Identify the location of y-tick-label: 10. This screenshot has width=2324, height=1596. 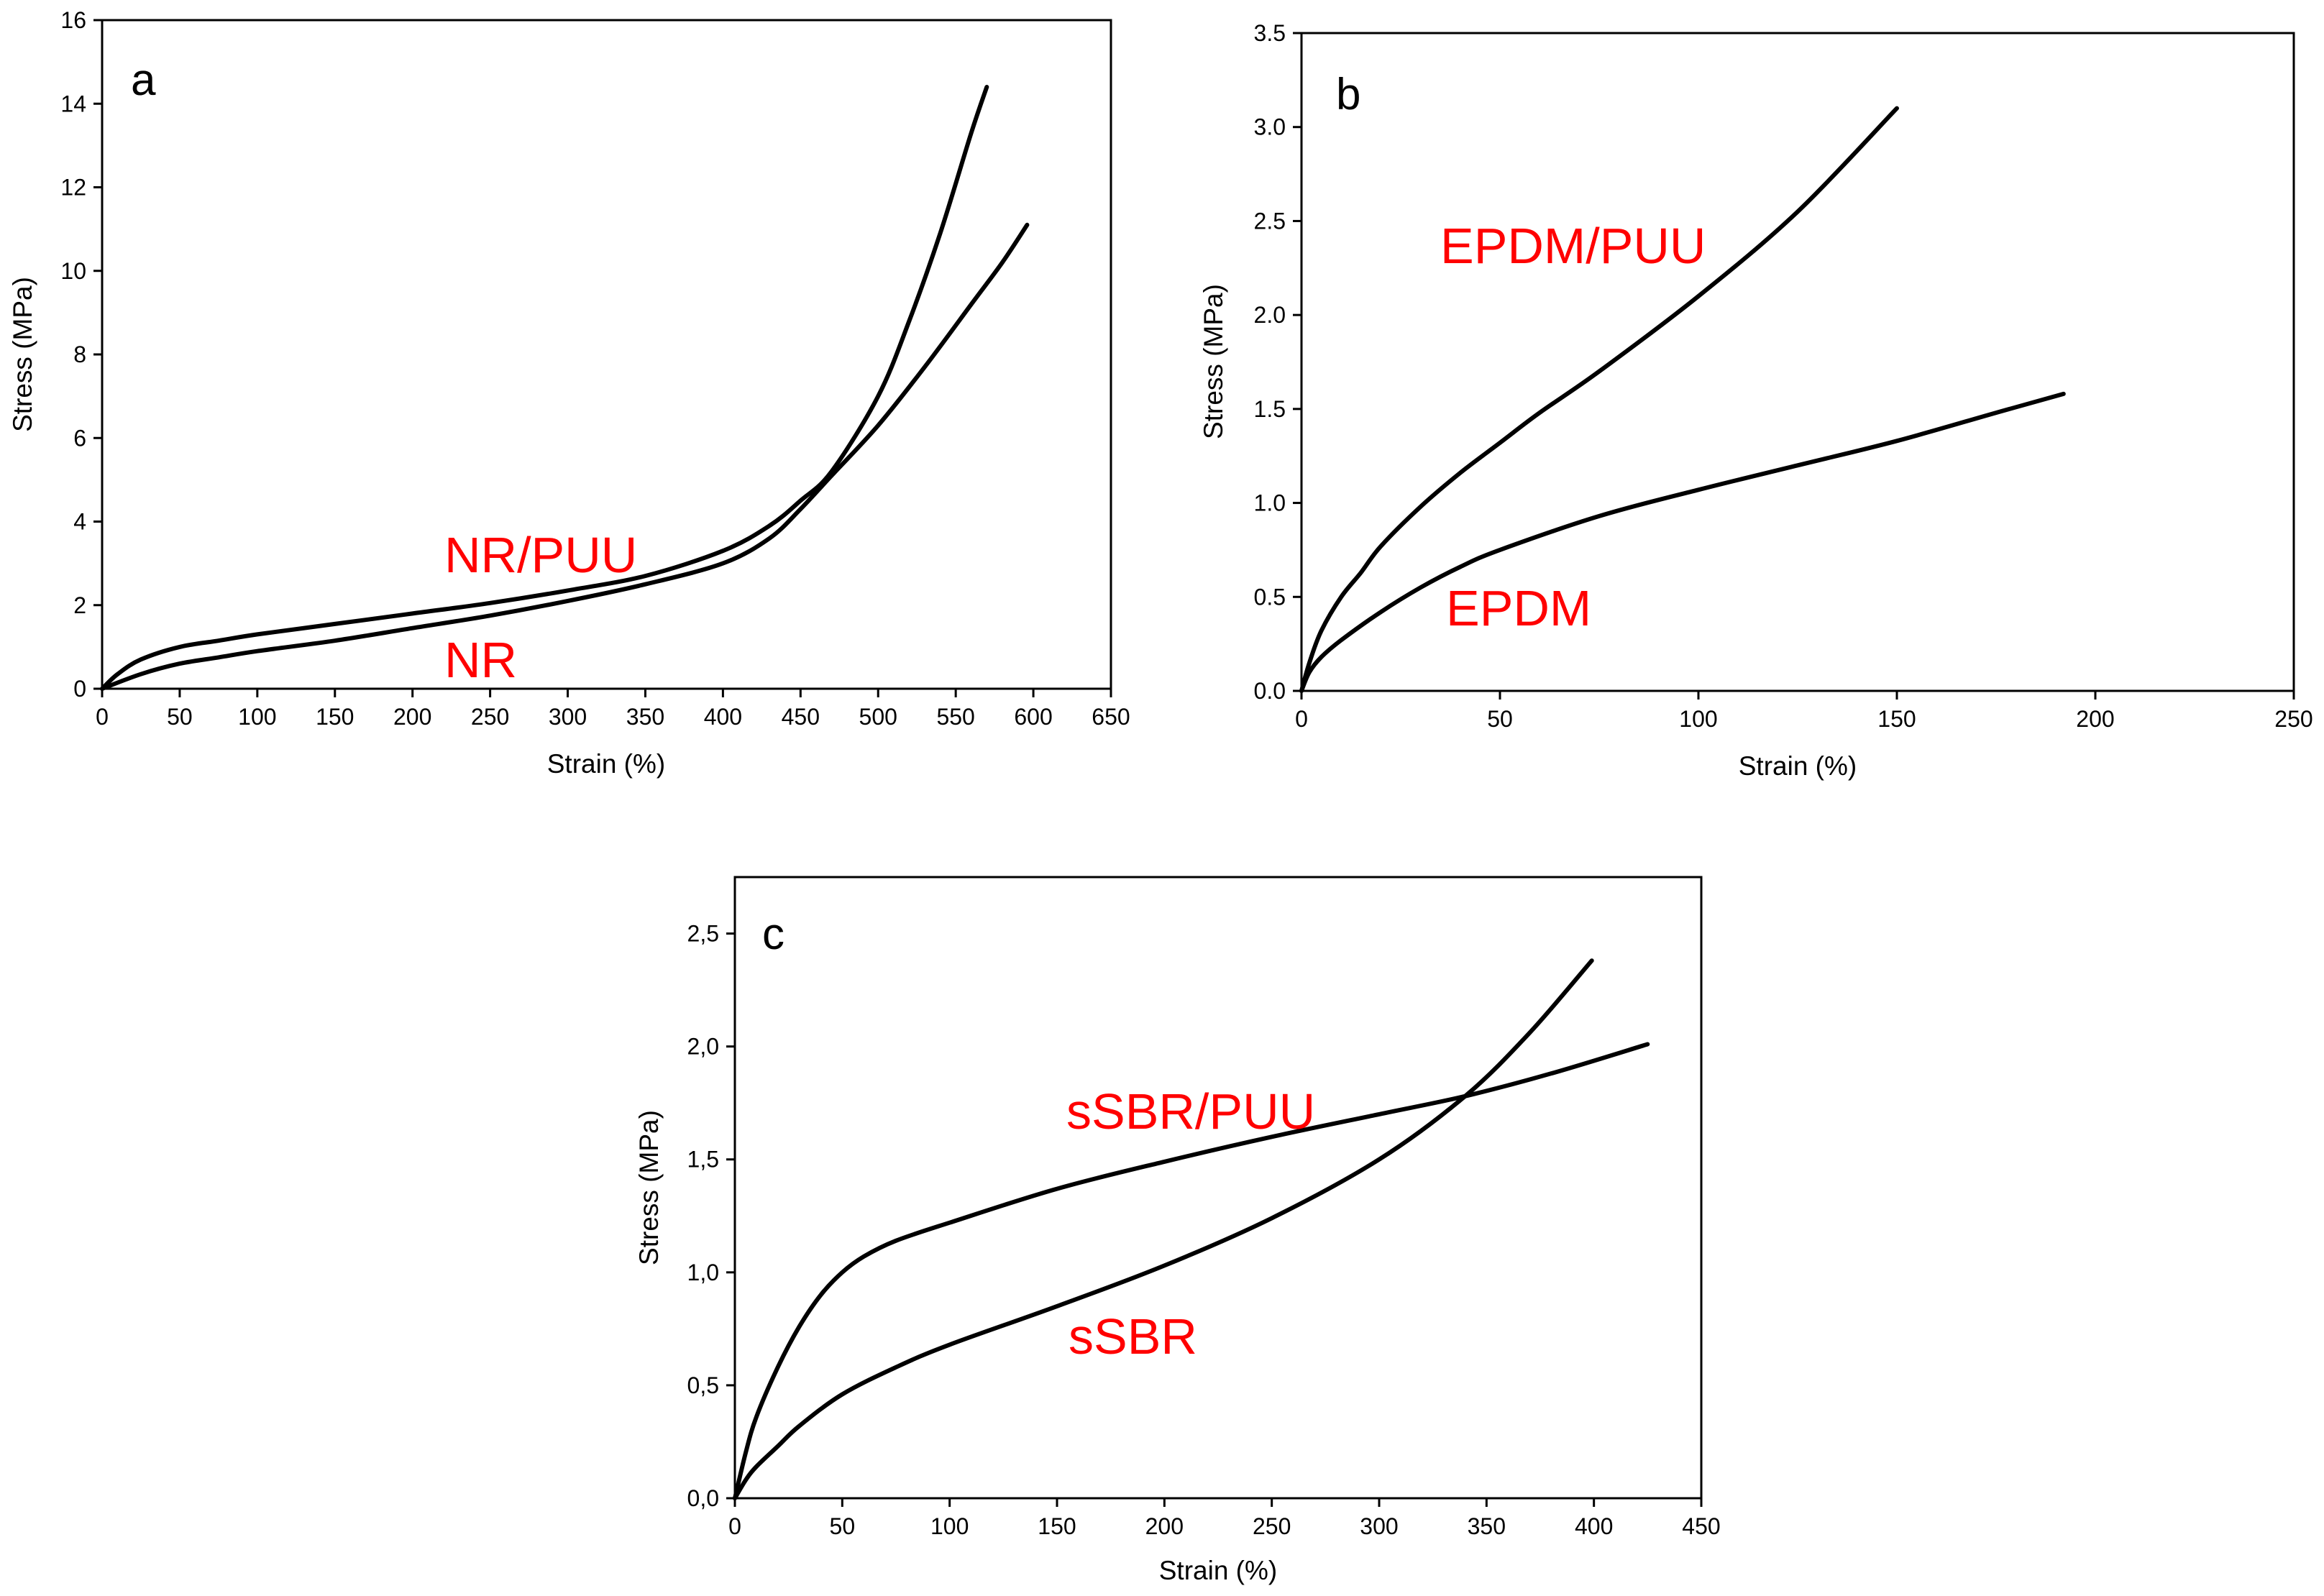
(73, 271).